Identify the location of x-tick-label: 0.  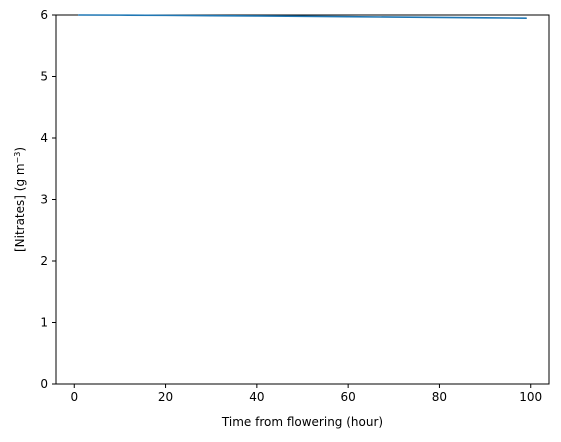
(74, 397).